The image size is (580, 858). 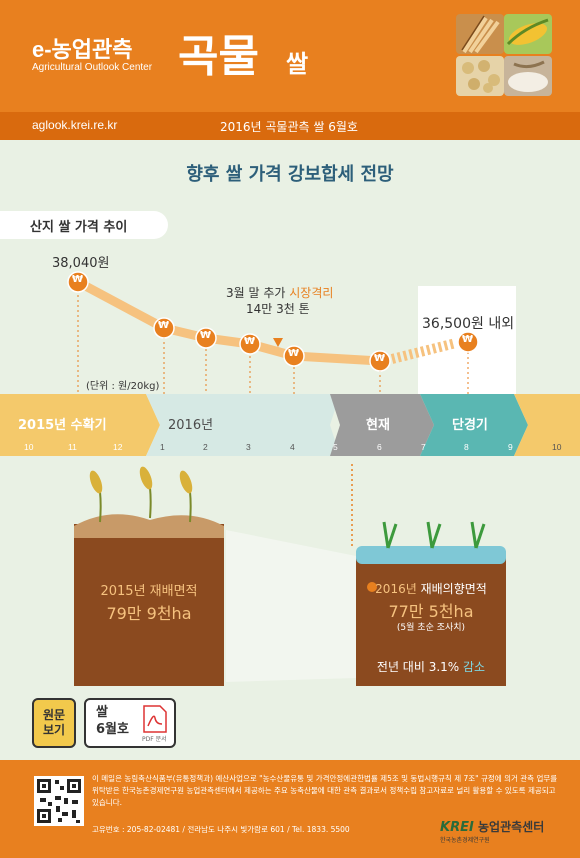 I want to click on button-label: 원문, so click(x=54, y=715).